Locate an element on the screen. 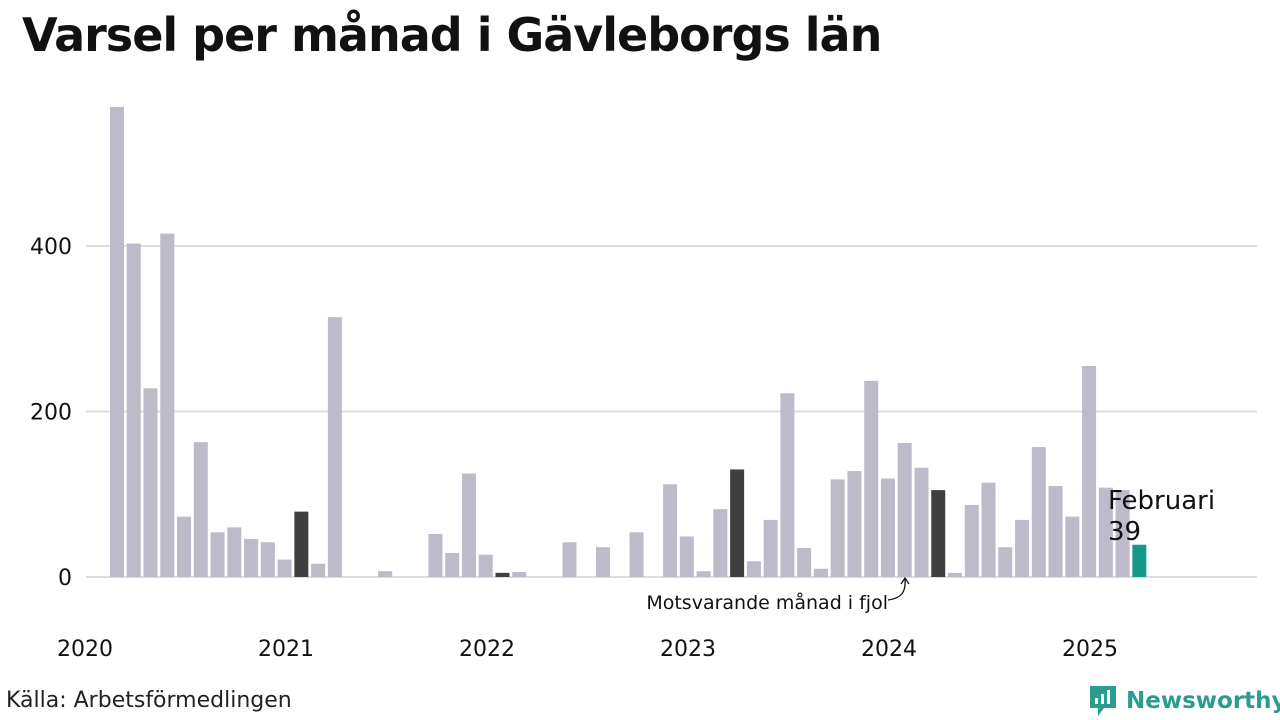 This screenshot has width=1280, height=720. brand-logo: Newsworthy is located at coordinates (1184, 701).